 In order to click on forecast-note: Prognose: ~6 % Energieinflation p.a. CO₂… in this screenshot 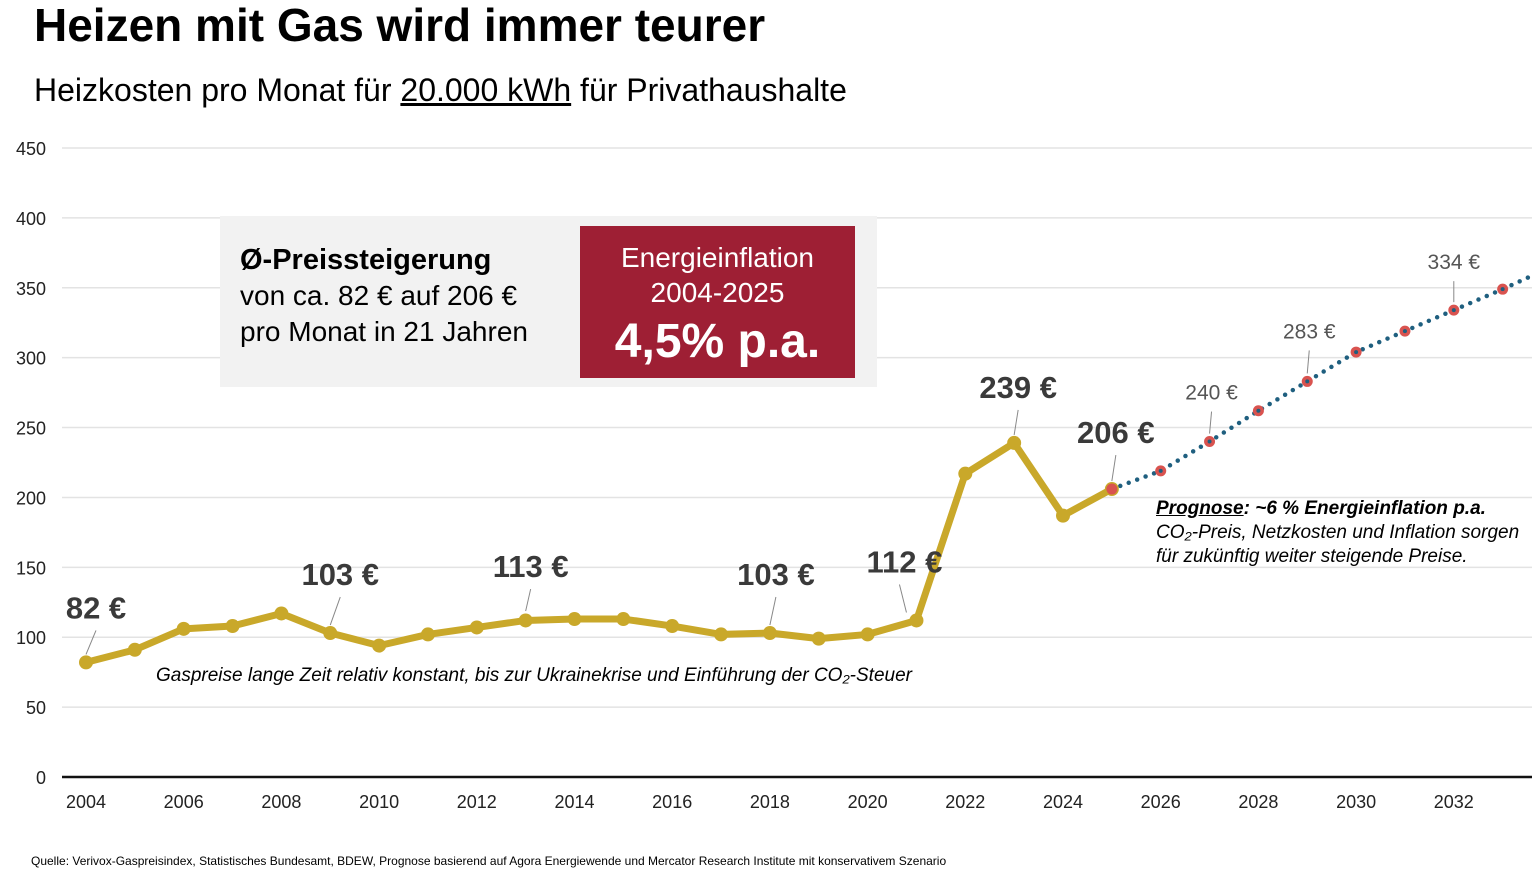, I will do `click(1337, 533)`.